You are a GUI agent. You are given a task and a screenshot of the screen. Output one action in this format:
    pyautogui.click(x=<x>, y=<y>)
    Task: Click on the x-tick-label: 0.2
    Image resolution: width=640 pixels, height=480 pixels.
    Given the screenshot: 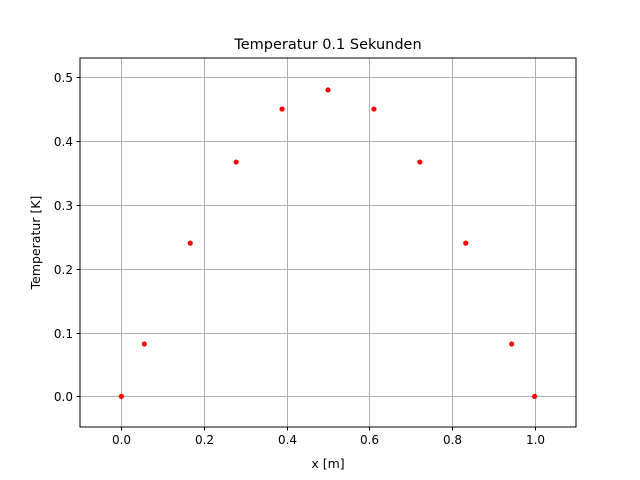 What is the action you would take?
    pyautogui.click(x=204, y=440)
    